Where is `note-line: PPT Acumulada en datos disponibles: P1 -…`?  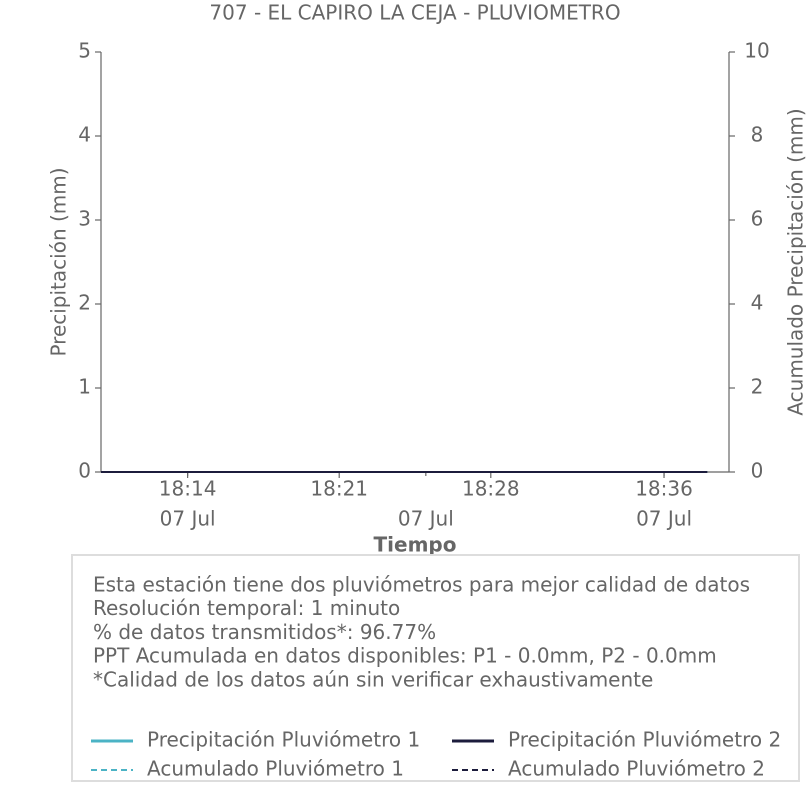 note-line: PPT Acumulada en datos disponibles: P1 -… is located at coordinates (405, 656).